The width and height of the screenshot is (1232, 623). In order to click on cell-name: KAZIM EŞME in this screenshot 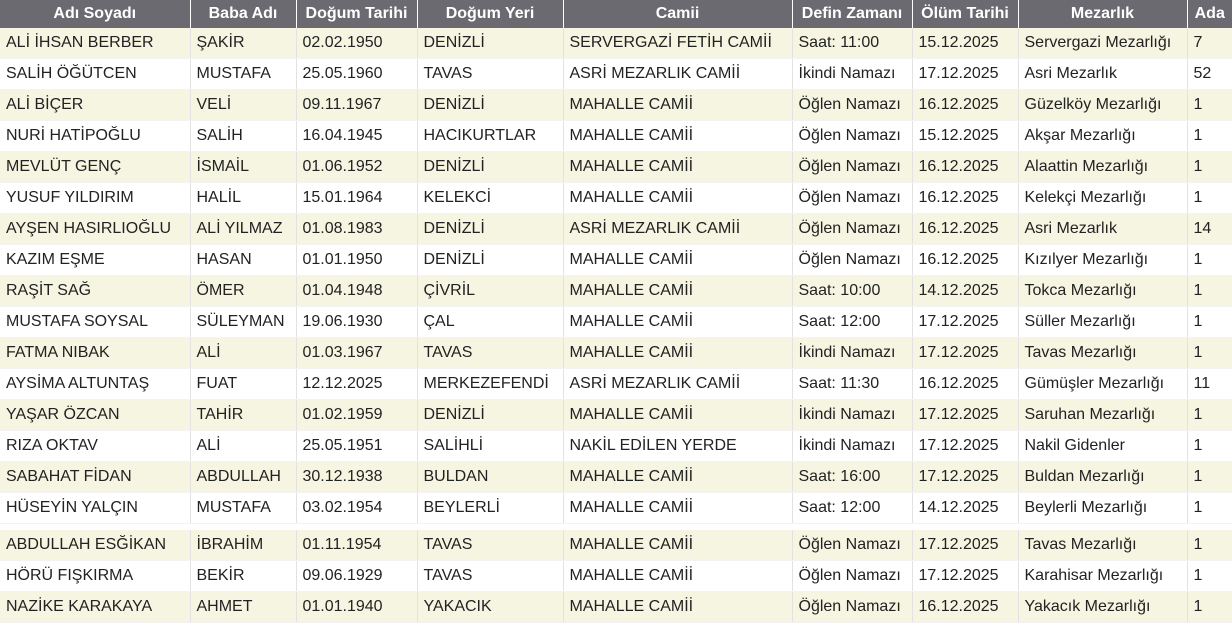, I will do `click(95, 260)`.